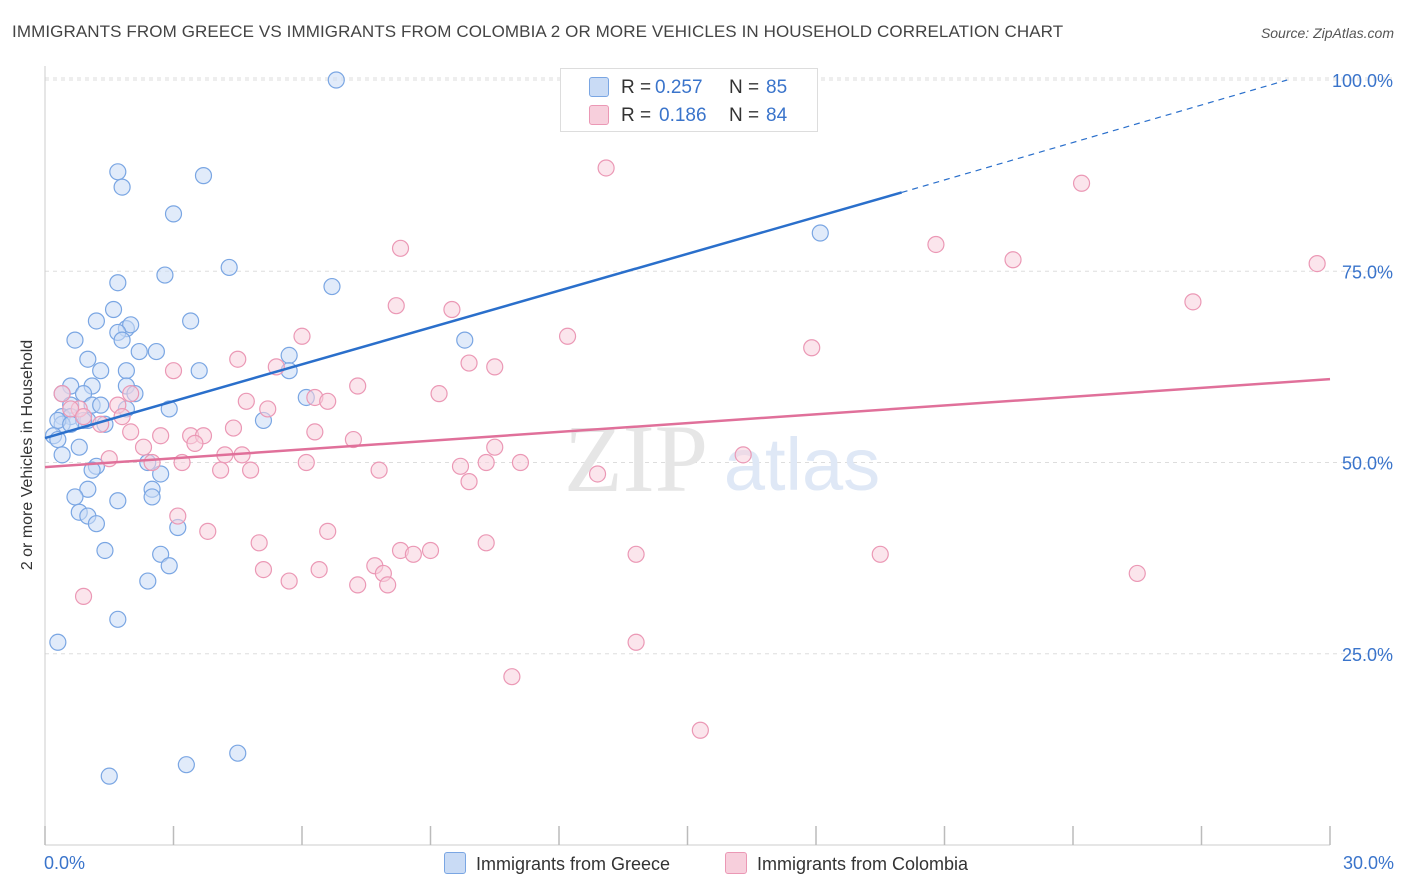 This screenshot has width=1406, height=892. I want to click on colombia-swatch, so click(599, 115).